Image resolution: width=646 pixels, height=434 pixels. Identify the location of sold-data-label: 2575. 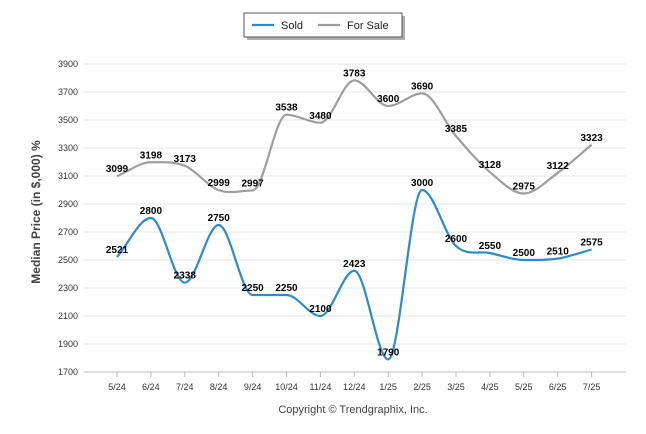
(591, 243).